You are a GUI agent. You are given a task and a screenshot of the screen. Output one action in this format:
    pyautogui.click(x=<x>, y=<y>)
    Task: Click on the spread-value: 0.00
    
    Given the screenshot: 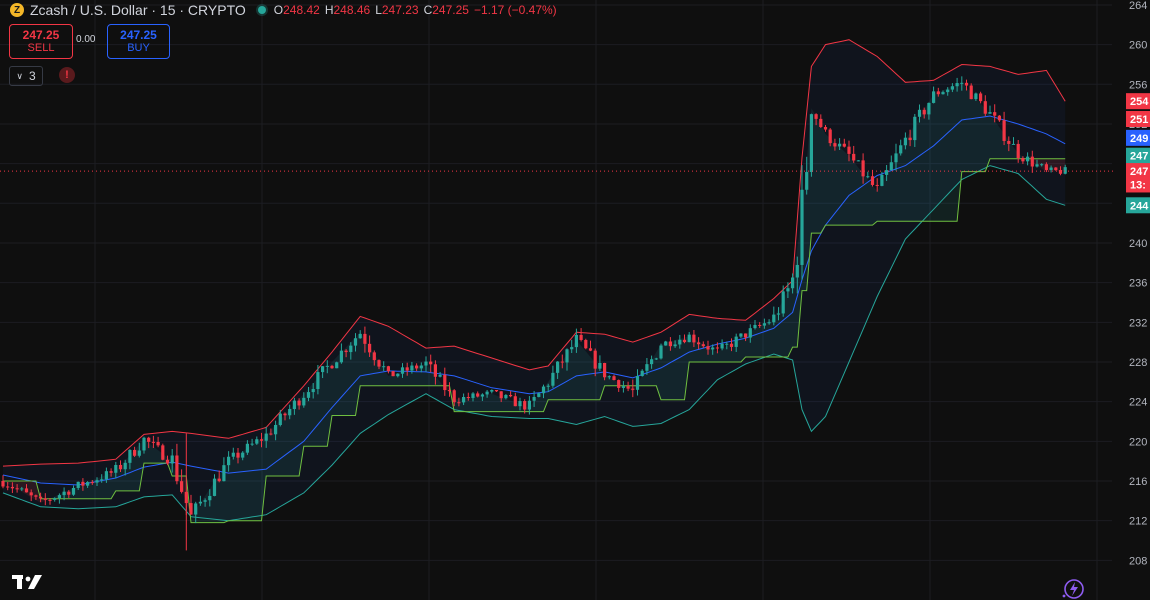 What is the action you would take?
    pyautogui.click(x=86, y=39)
    